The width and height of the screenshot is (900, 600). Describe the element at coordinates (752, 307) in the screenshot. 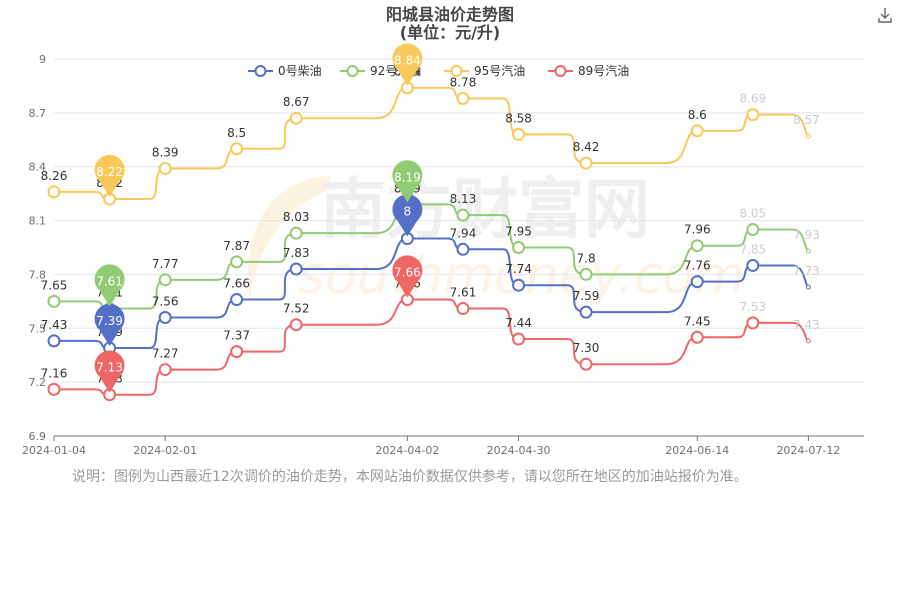

I see `data-label: 7.53` at that location.